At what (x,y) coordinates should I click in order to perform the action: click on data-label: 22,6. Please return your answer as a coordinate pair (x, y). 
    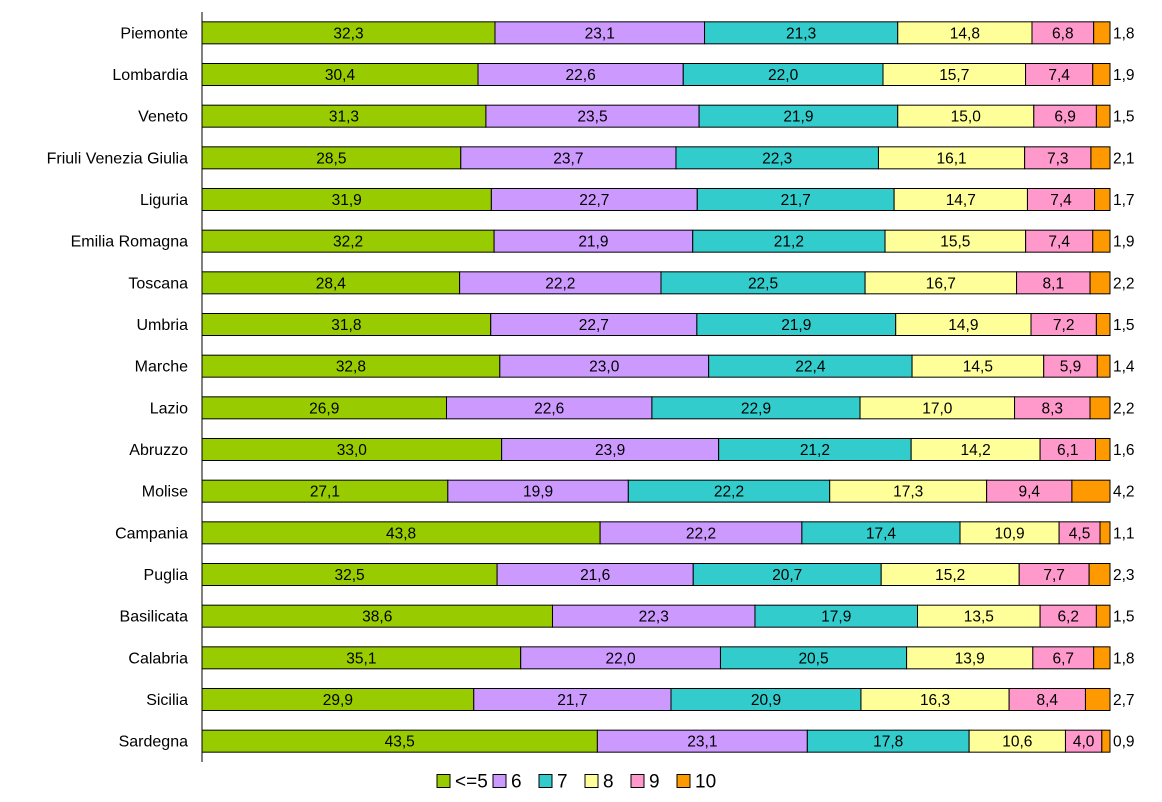
    Looking at the image, I should click on (581, 75).